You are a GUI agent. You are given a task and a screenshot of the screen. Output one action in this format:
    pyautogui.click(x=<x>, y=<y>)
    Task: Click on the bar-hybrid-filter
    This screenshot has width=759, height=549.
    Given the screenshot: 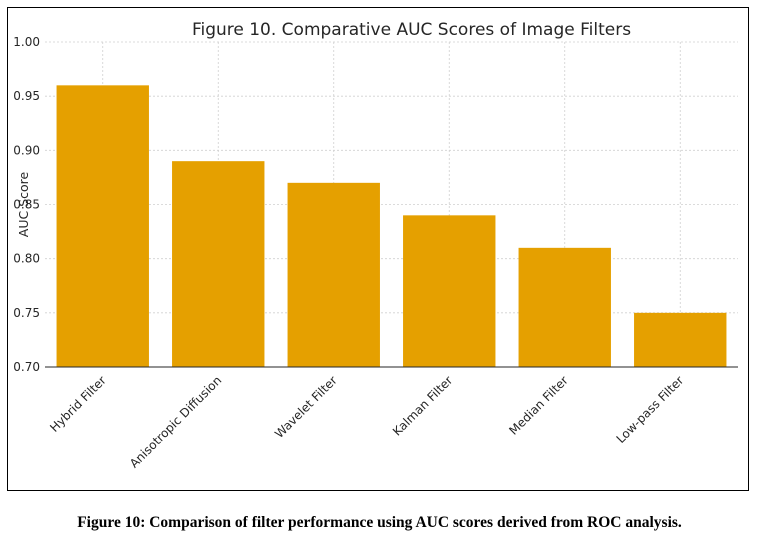 What is the action you would take?
    pyautogui.click(x=102, y=226)
    